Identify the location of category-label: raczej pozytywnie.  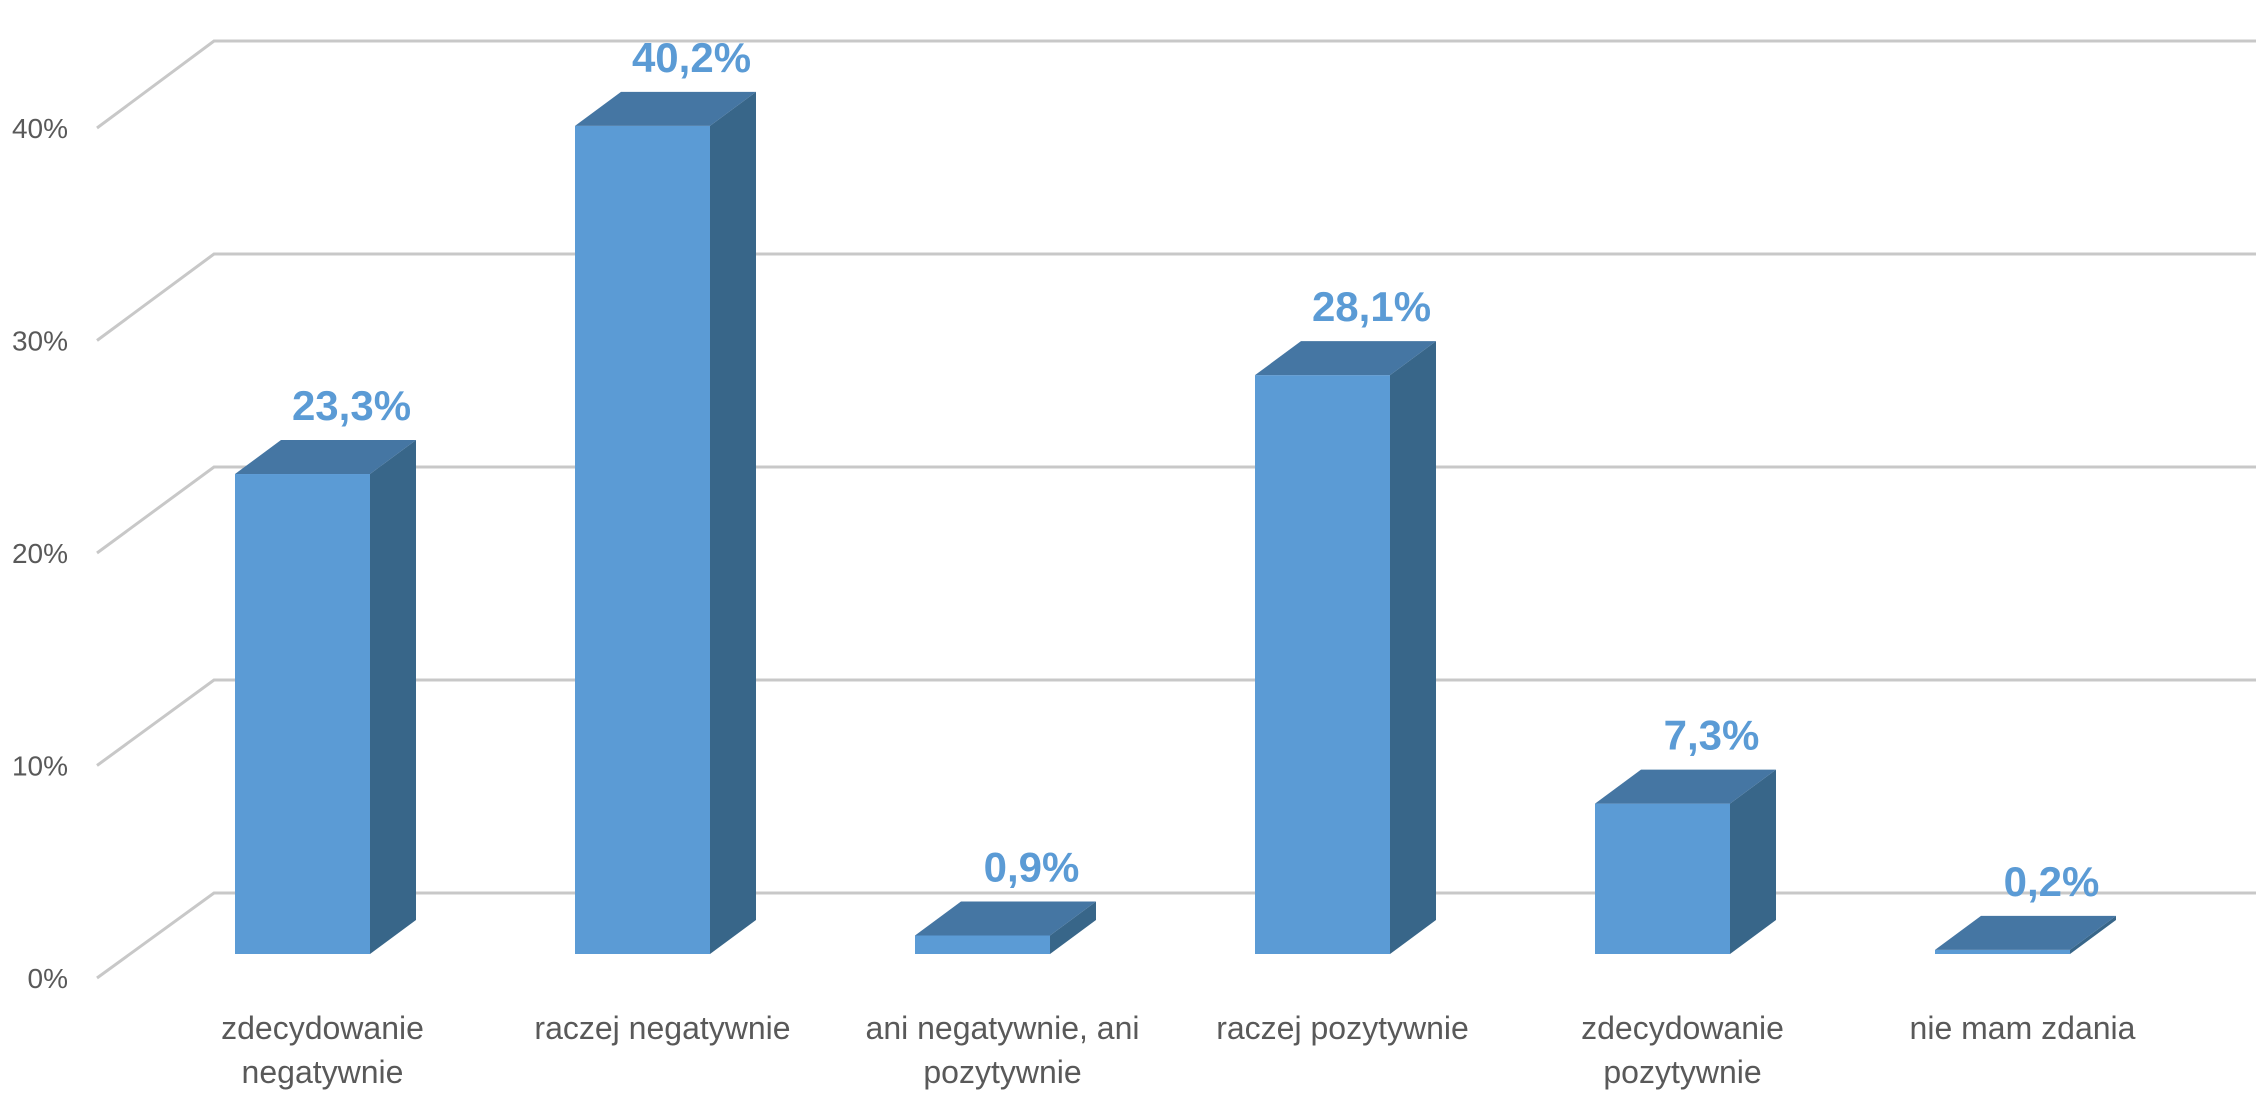
(1342, 1028).